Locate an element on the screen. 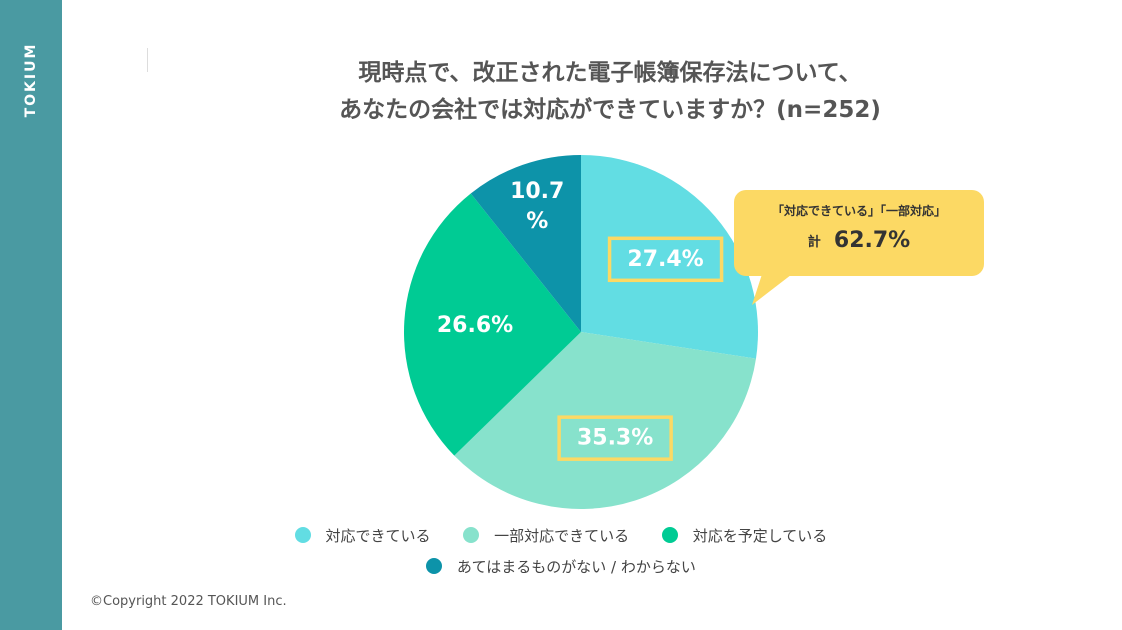 The image size is (1122, 630). legend-item: 対応を予定している is located at coordinates (744, 535).